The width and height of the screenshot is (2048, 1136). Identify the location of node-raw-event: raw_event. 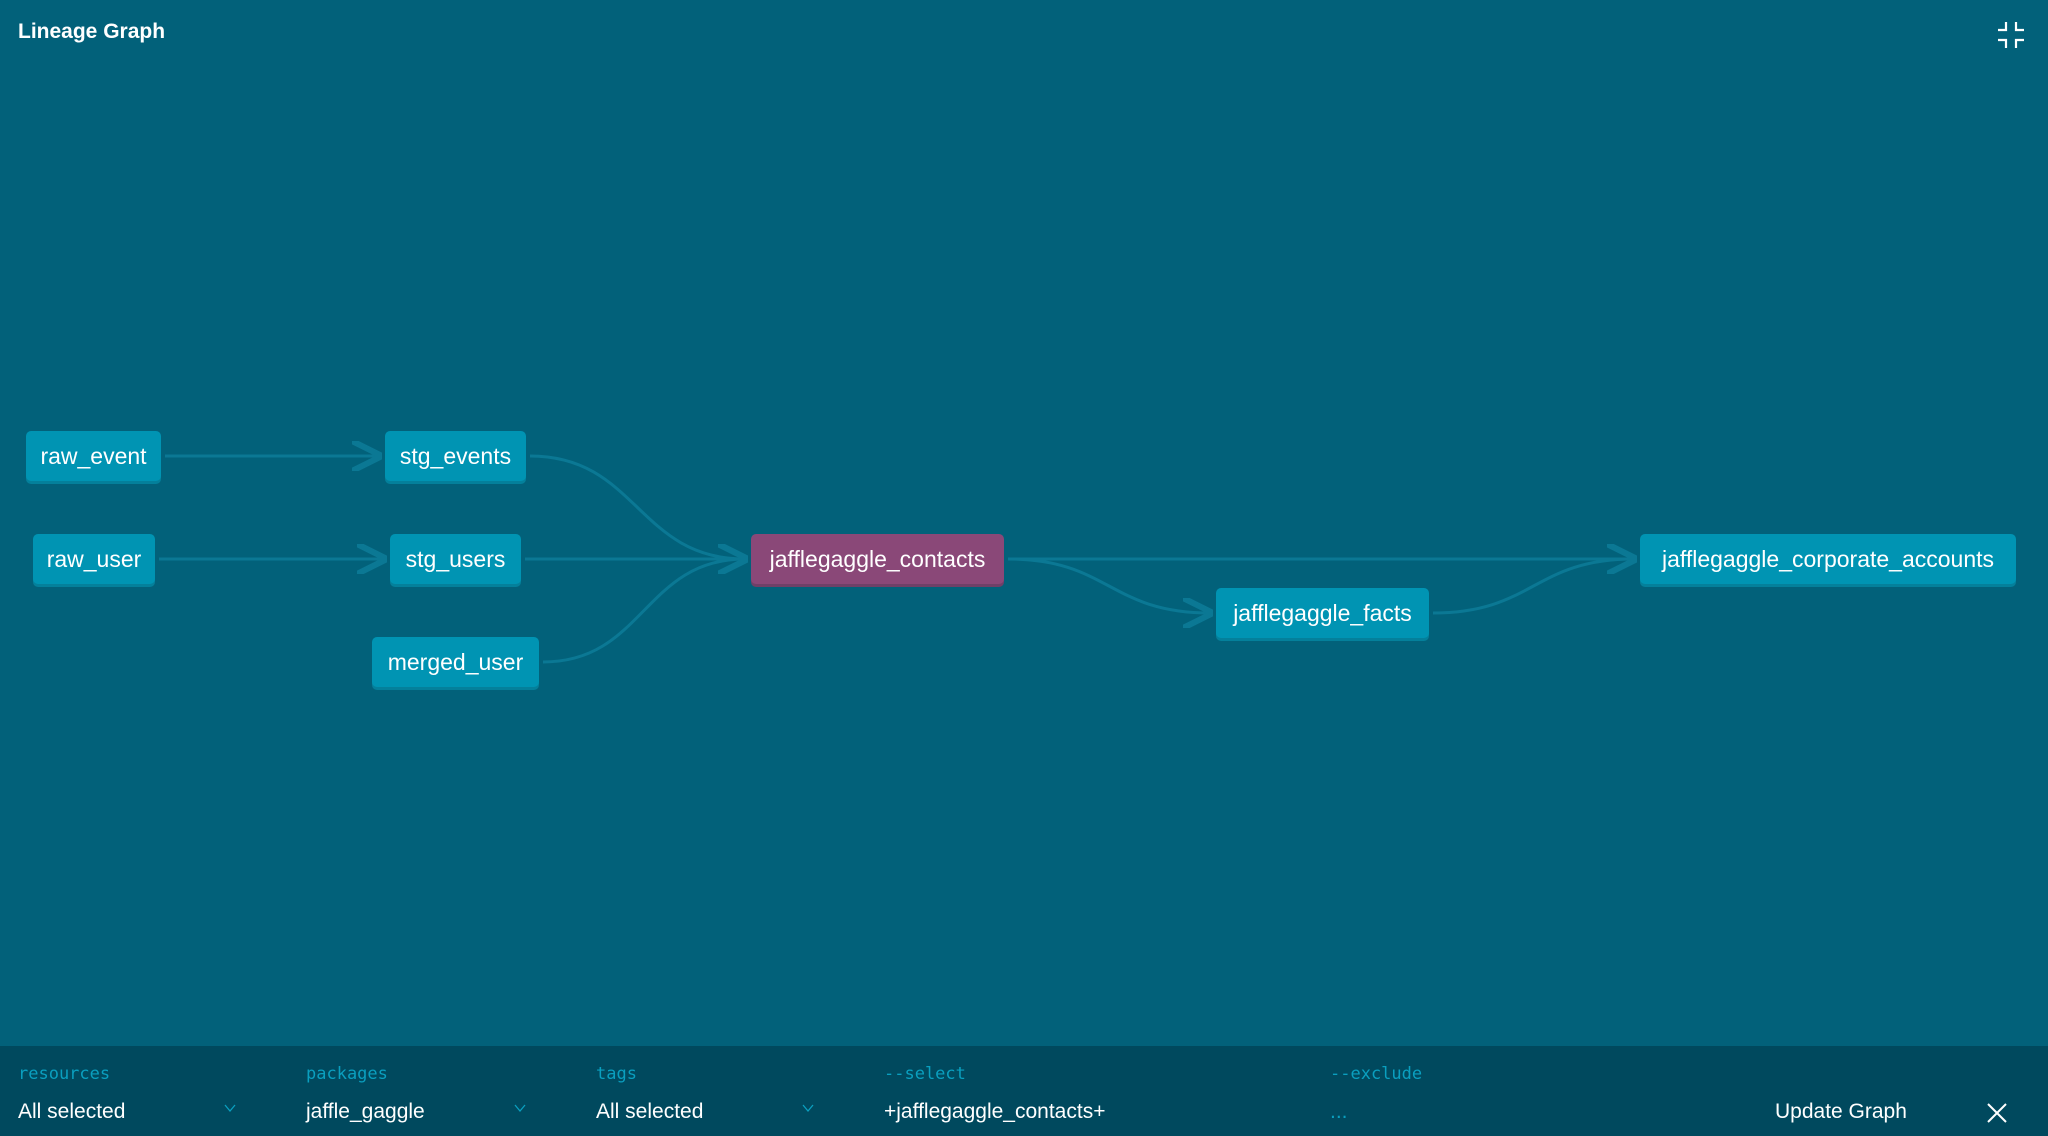
(93, 456).